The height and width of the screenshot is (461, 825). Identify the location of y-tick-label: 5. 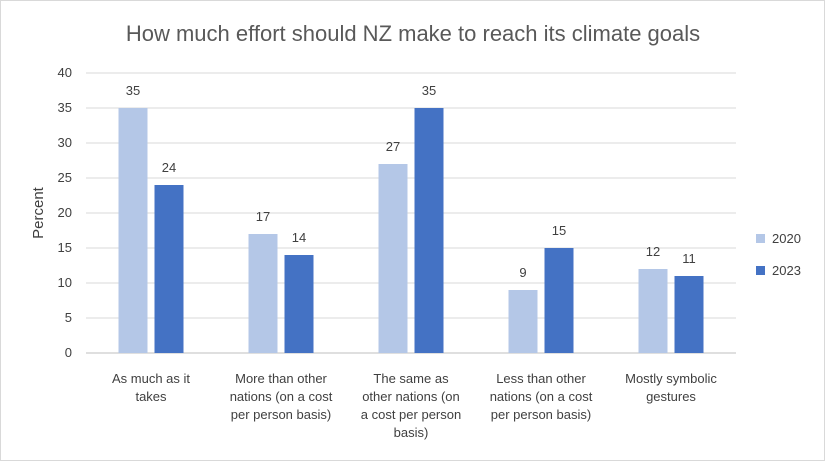
(68, 317).